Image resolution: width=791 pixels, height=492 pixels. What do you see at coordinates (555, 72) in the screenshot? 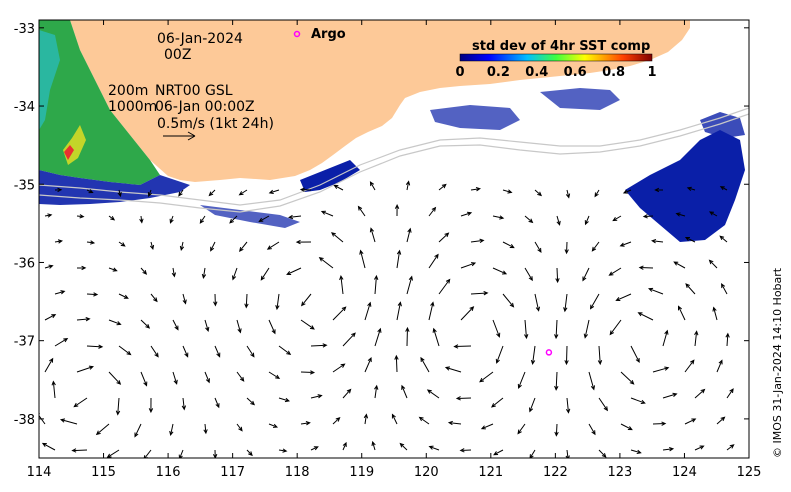
I see `colorbar-ticks: 0 0.2 0.4 0.6 0.8 1` at bounding box center [555, 72].